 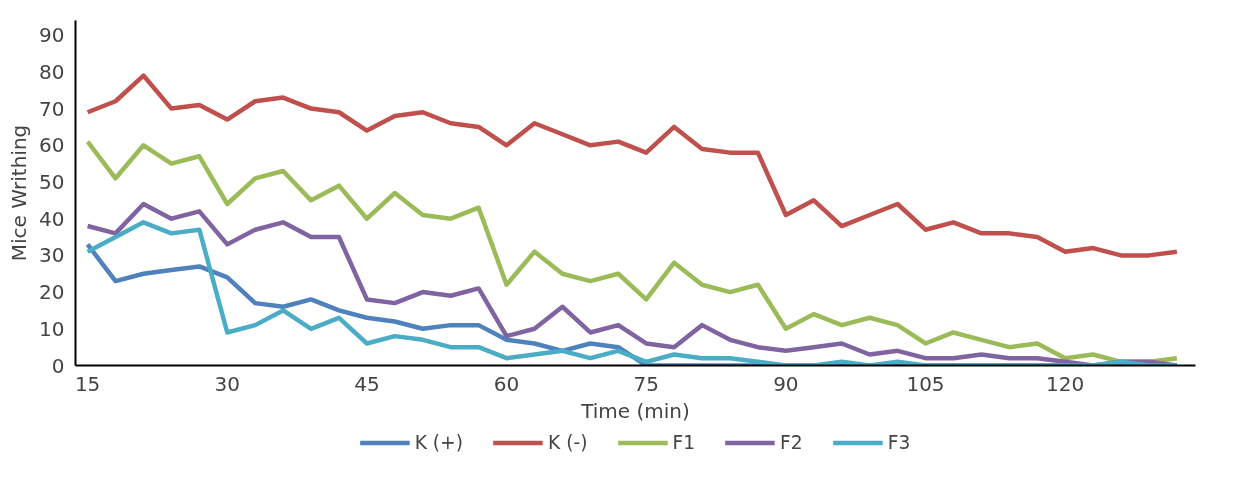 I want to click on y-tick-label: 40, so click(x=52, y=218).